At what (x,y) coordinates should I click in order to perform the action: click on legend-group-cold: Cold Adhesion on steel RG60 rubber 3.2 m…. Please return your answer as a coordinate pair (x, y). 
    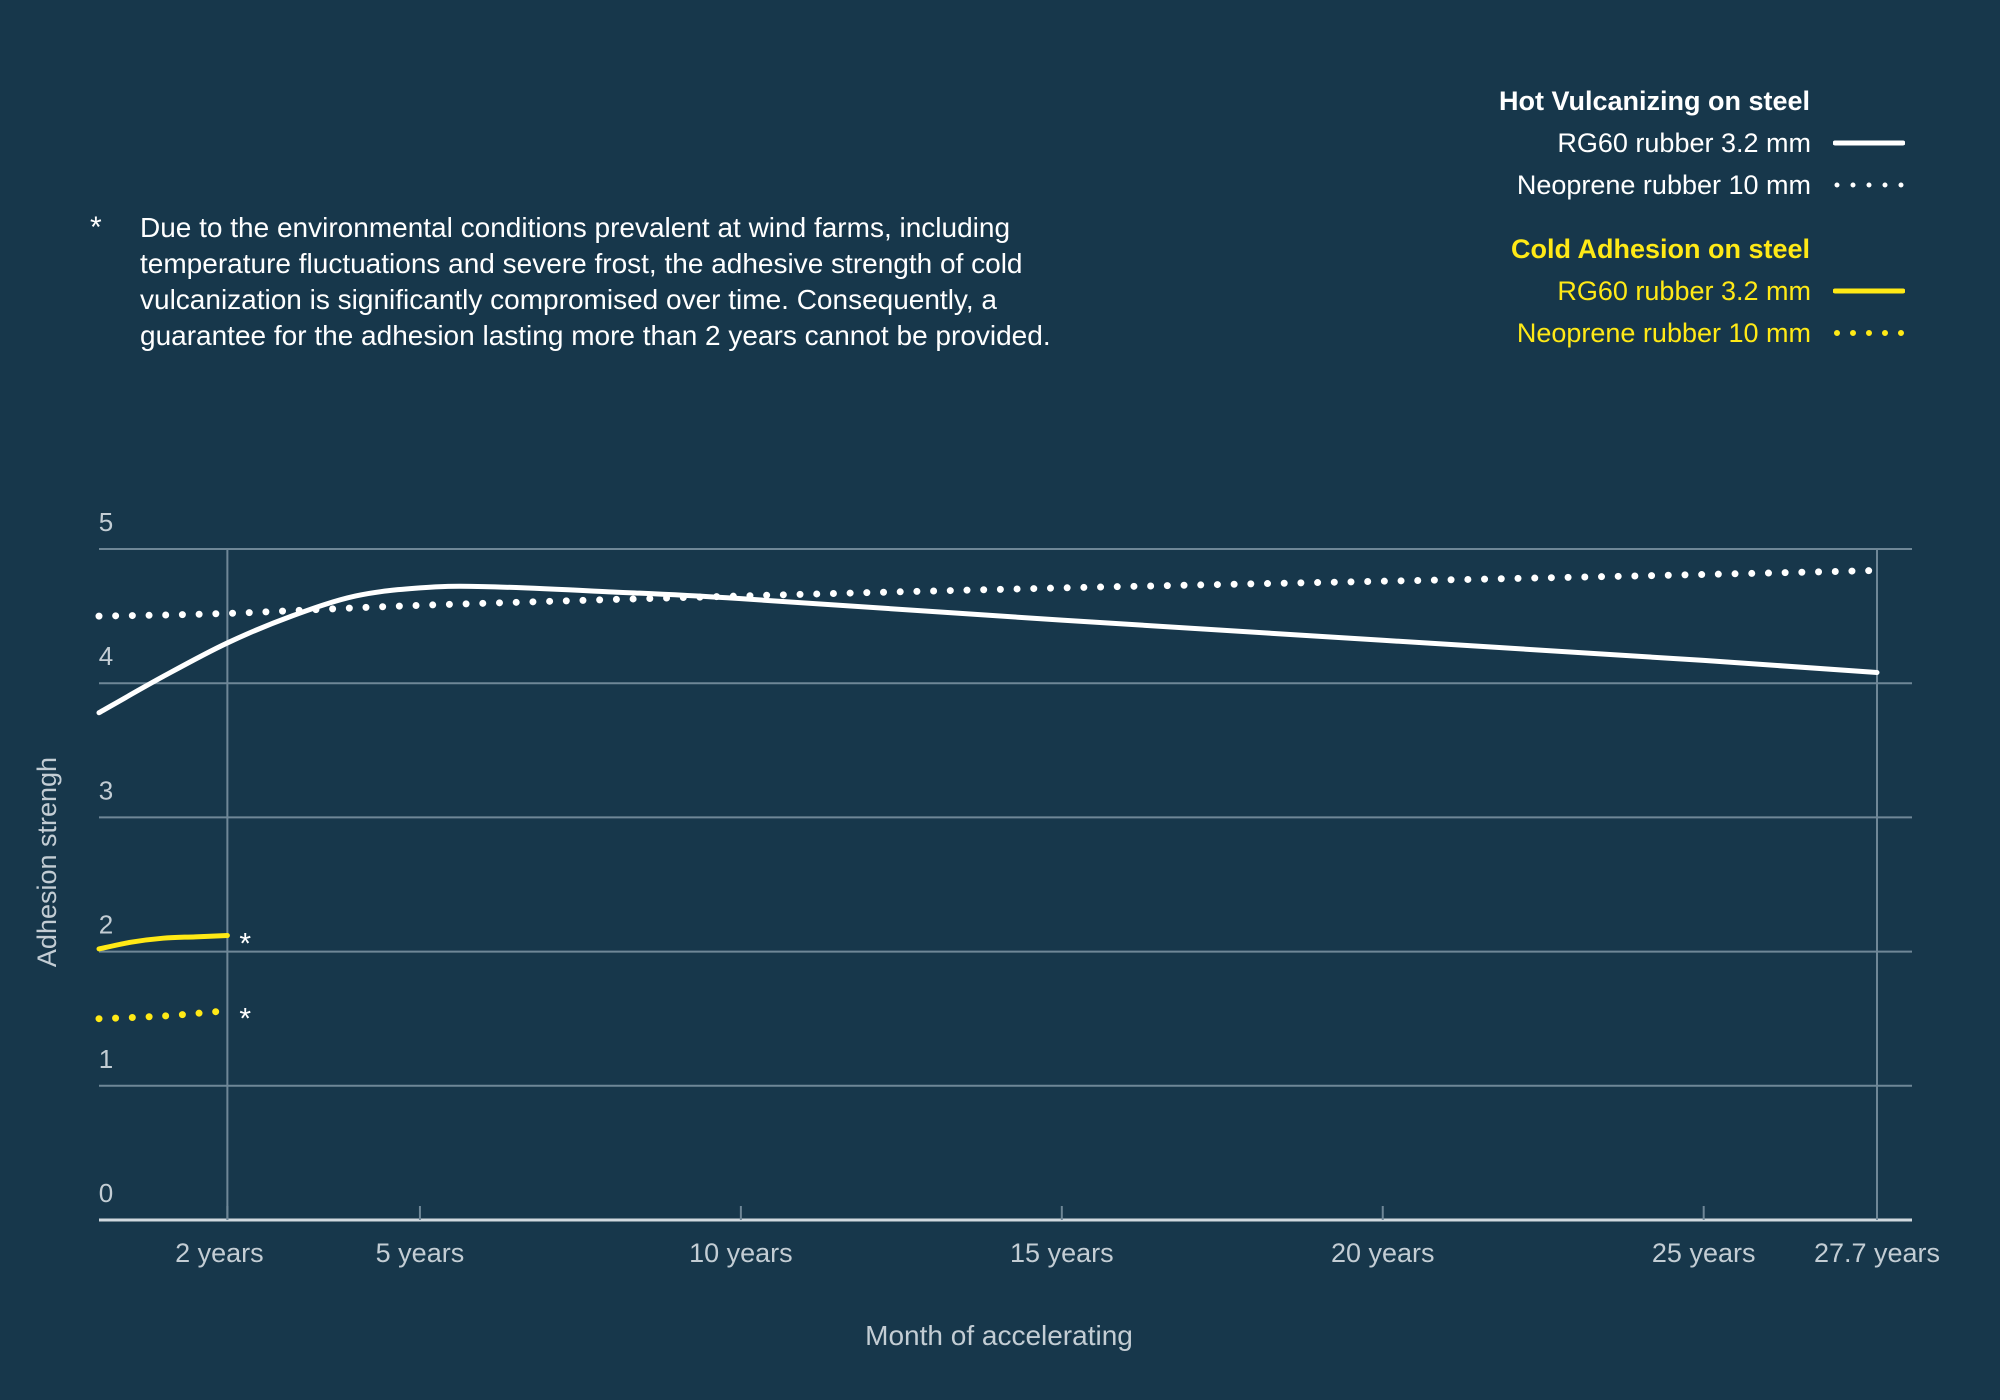
    Looking at the image, I should click on (1595, 291).